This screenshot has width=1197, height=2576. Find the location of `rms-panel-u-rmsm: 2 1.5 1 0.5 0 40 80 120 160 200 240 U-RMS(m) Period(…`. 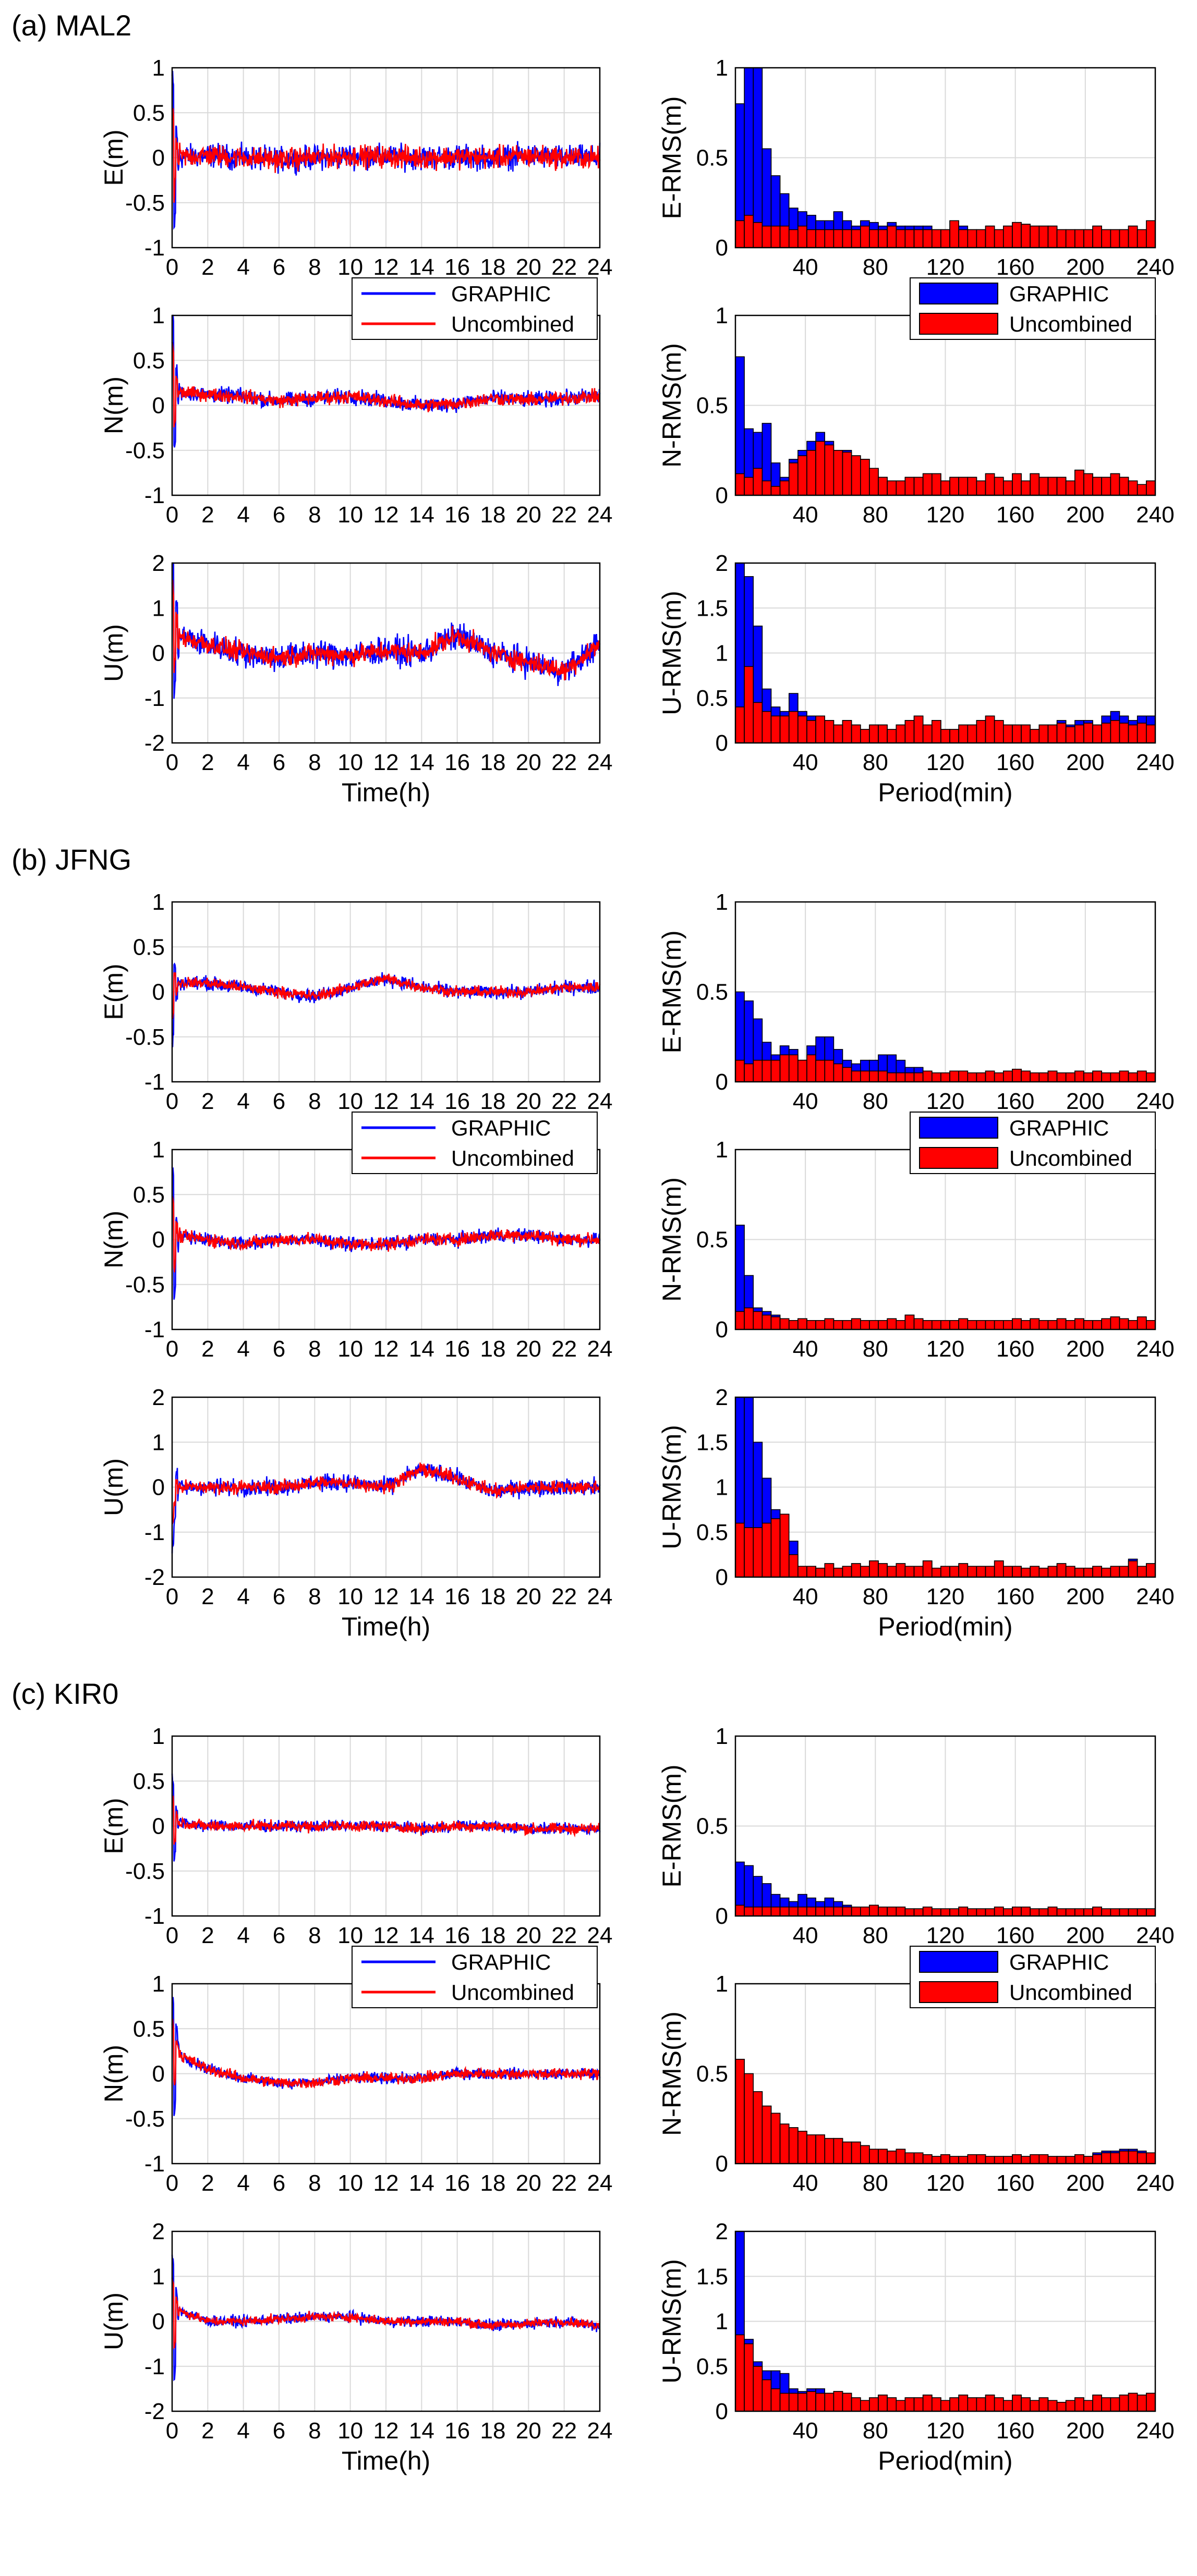

rms-panel-u-rmsm: 2 1.5 1 0.5 0 40 80 120 160 200 240 U-RMS(m) Period(… is located at coordinates (916, 1513).